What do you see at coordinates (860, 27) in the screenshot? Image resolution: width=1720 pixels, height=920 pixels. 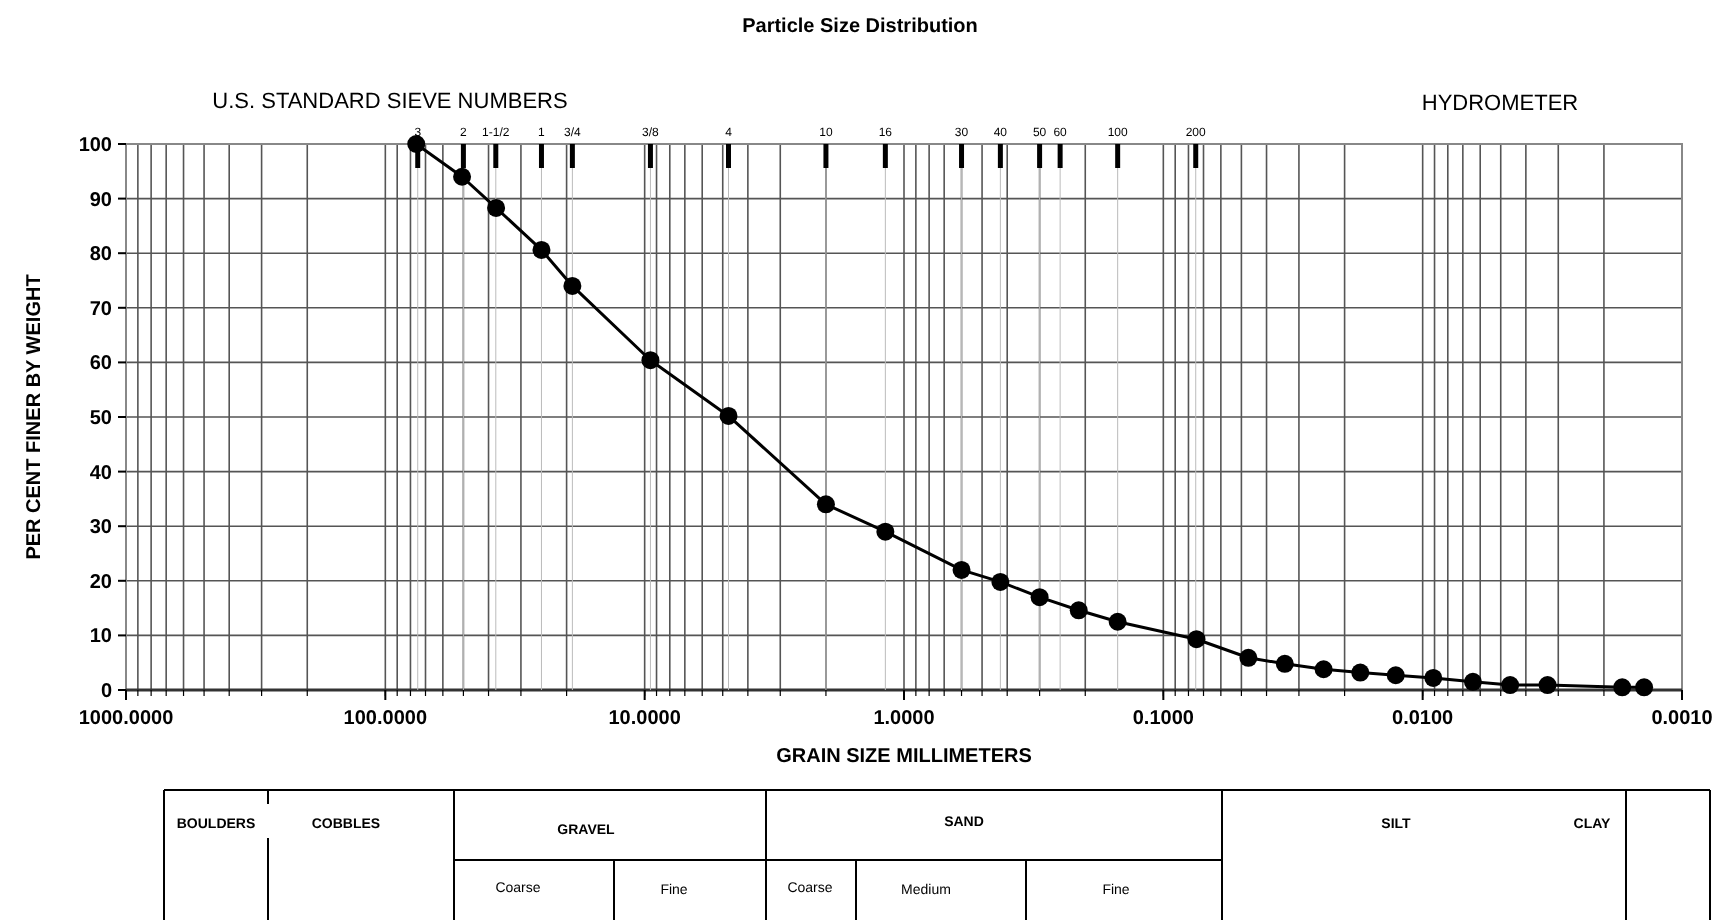 I see `chart-title: Particle Size Distribution` at bounding box center [860, 27].